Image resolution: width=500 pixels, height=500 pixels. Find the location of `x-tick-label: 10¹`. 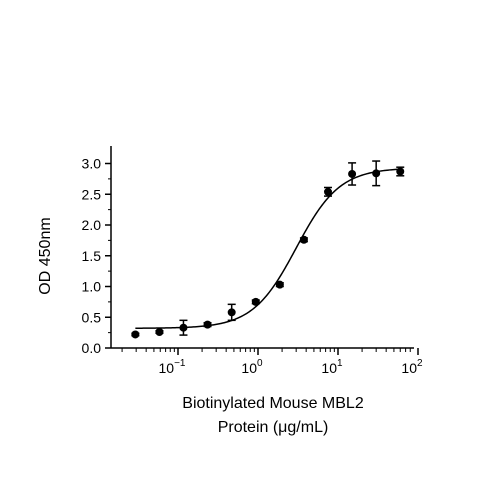

x-tick-label: 10¹ is located at coordinates (332, 367).